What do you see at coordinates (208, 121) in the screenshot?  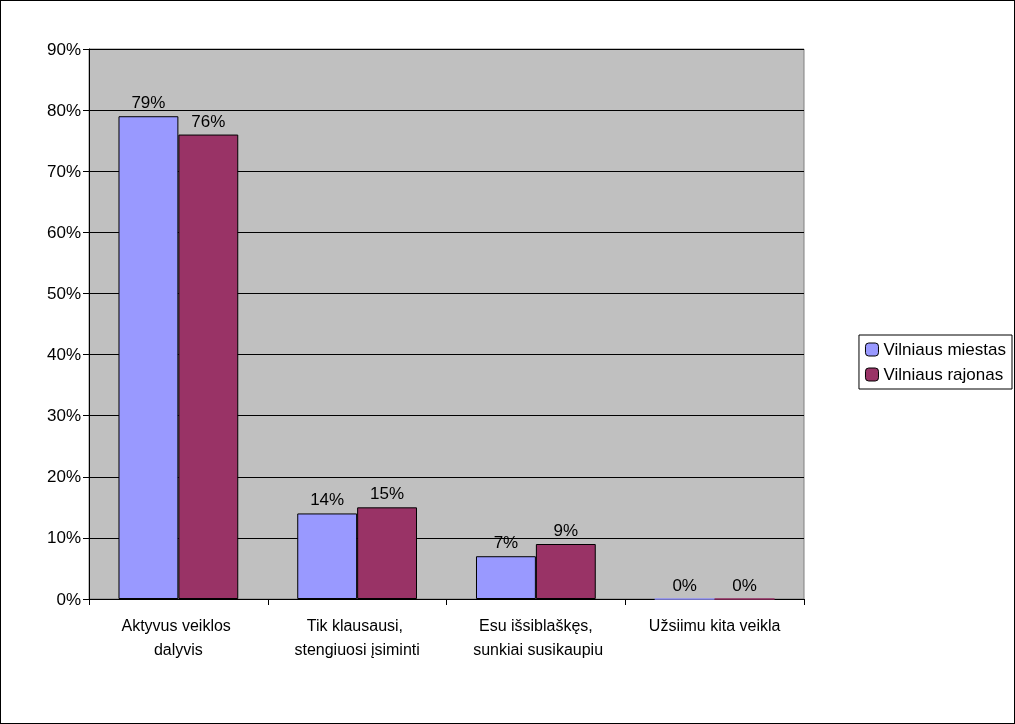 I see `data-label: 76%` at bounding box center [208, 121].